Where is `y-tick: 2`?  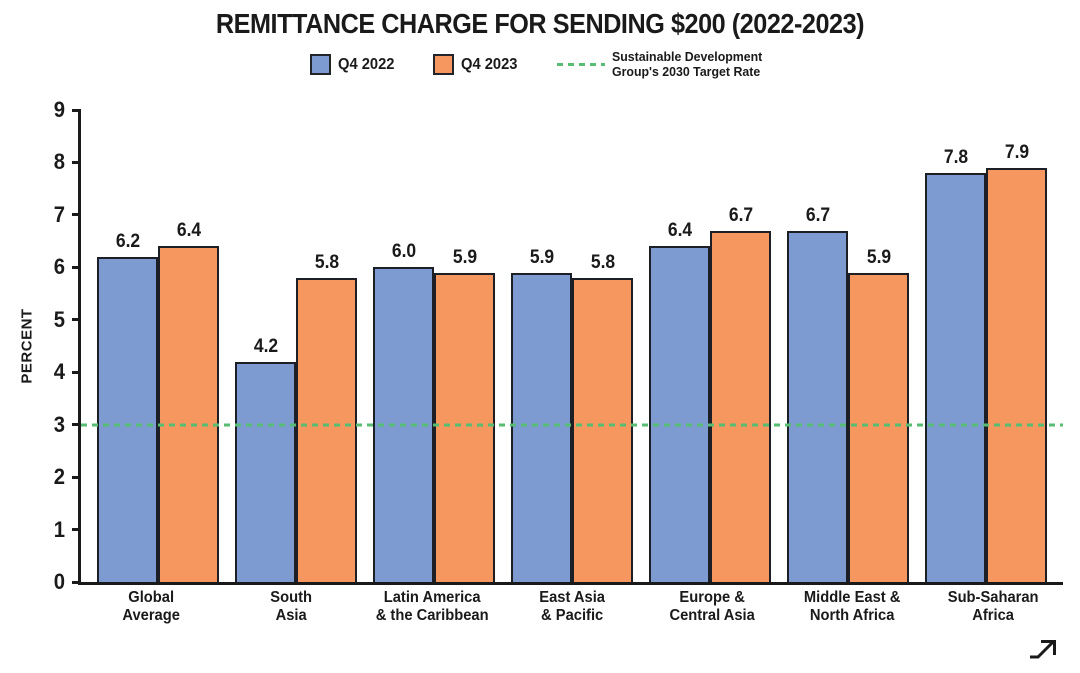
y-tick: 2 is located at coordinates (60, 477).